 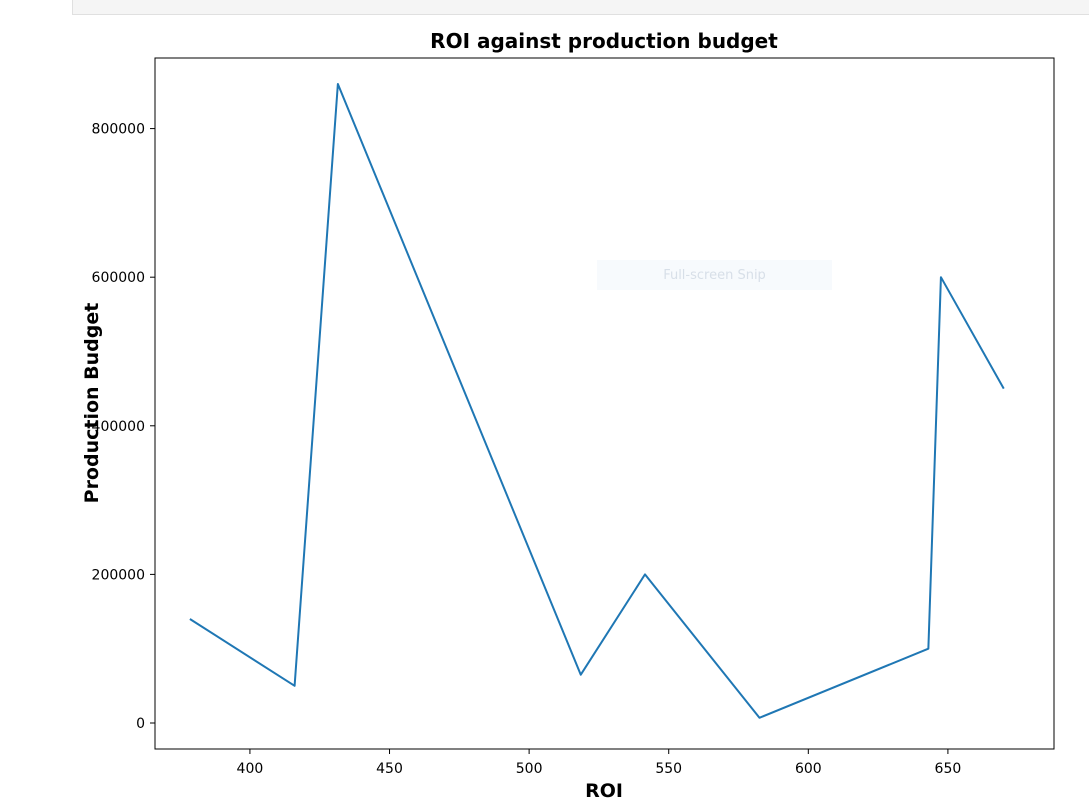 What do you see at coordinates (140, 724) in the screenshot?
I see `y-tick-label: 0` at bounding box center [140, 724].